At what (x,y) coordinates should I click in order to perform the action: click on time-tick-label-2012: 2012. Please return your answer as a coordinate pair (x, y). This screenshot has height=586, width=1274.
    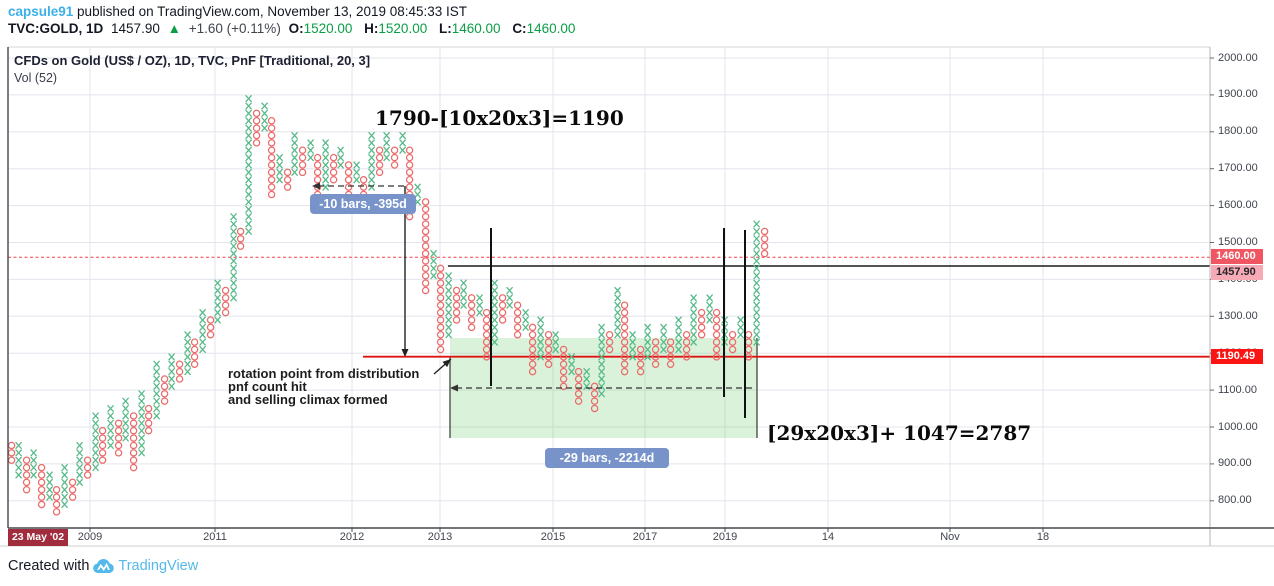
    Looking at the image, I should click on (352, 537).